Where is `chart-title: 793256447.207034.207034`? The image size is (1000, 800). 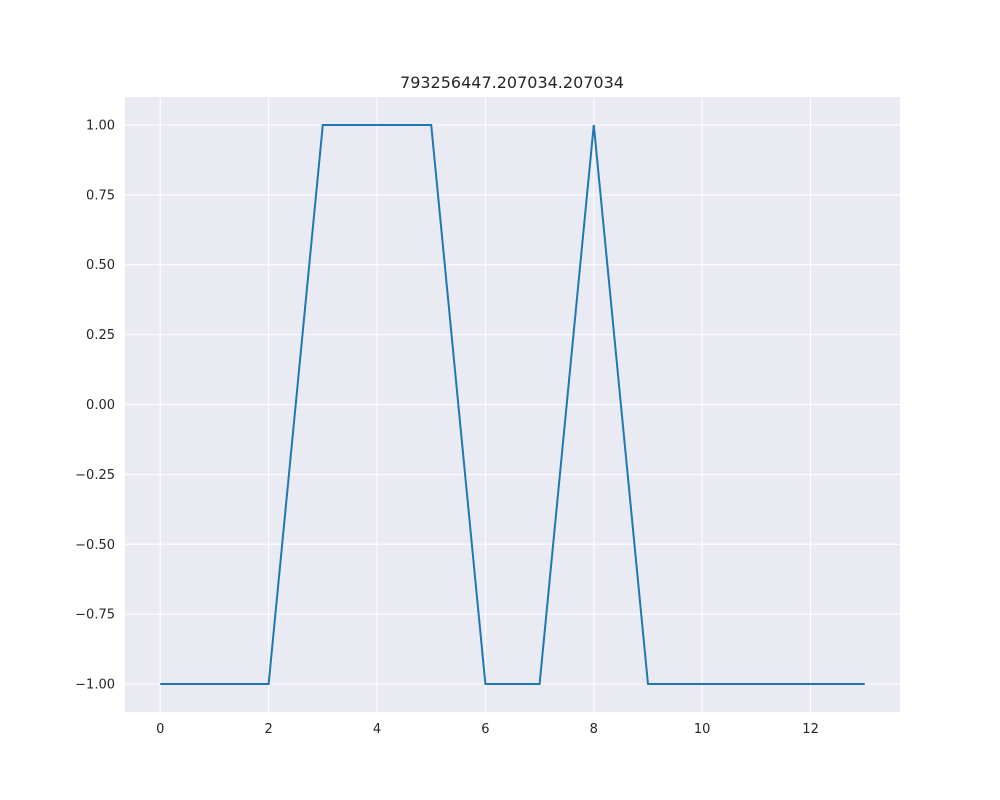 chart-title: 793256447.207034.207034 is located at coordinates (512, 82).